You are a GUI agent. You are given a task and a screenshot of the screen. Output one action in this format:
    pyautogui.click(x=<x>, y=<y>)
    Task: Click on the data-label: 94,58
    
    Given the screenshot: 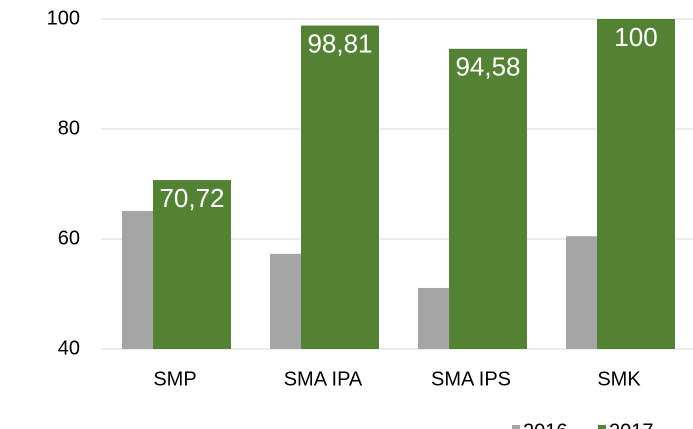 What is the action you would take?
    pyautogui.click(x=487, y=67)
    